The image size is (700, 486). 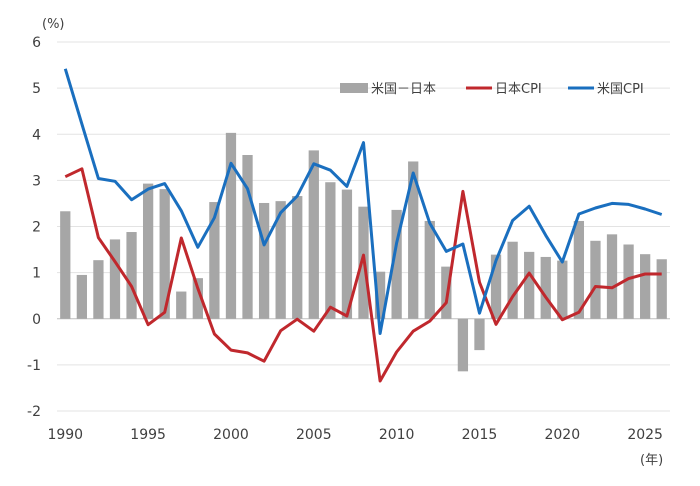 What do you see at coordinates (36, 43) in the screenshot?
I see `y-tick-label: 6` at bounding box center [36, 43].